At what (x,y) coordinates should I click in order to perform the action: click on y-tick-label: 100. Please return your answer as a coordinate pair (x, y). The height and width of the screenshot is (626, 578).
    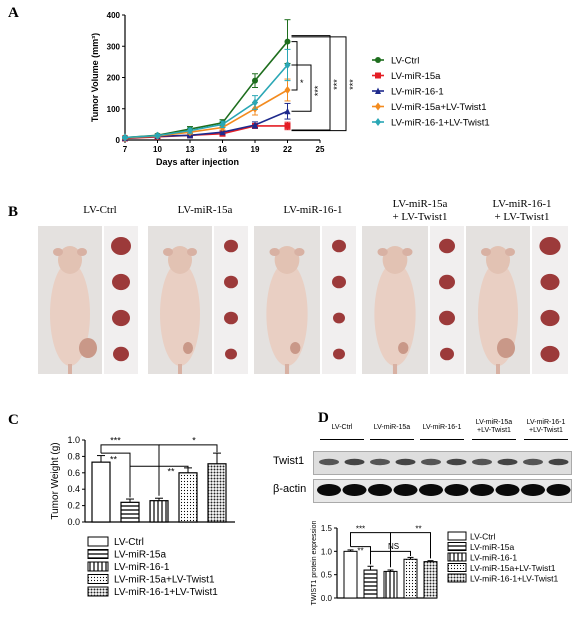
    Looking at the image, I should click on (114, 109).